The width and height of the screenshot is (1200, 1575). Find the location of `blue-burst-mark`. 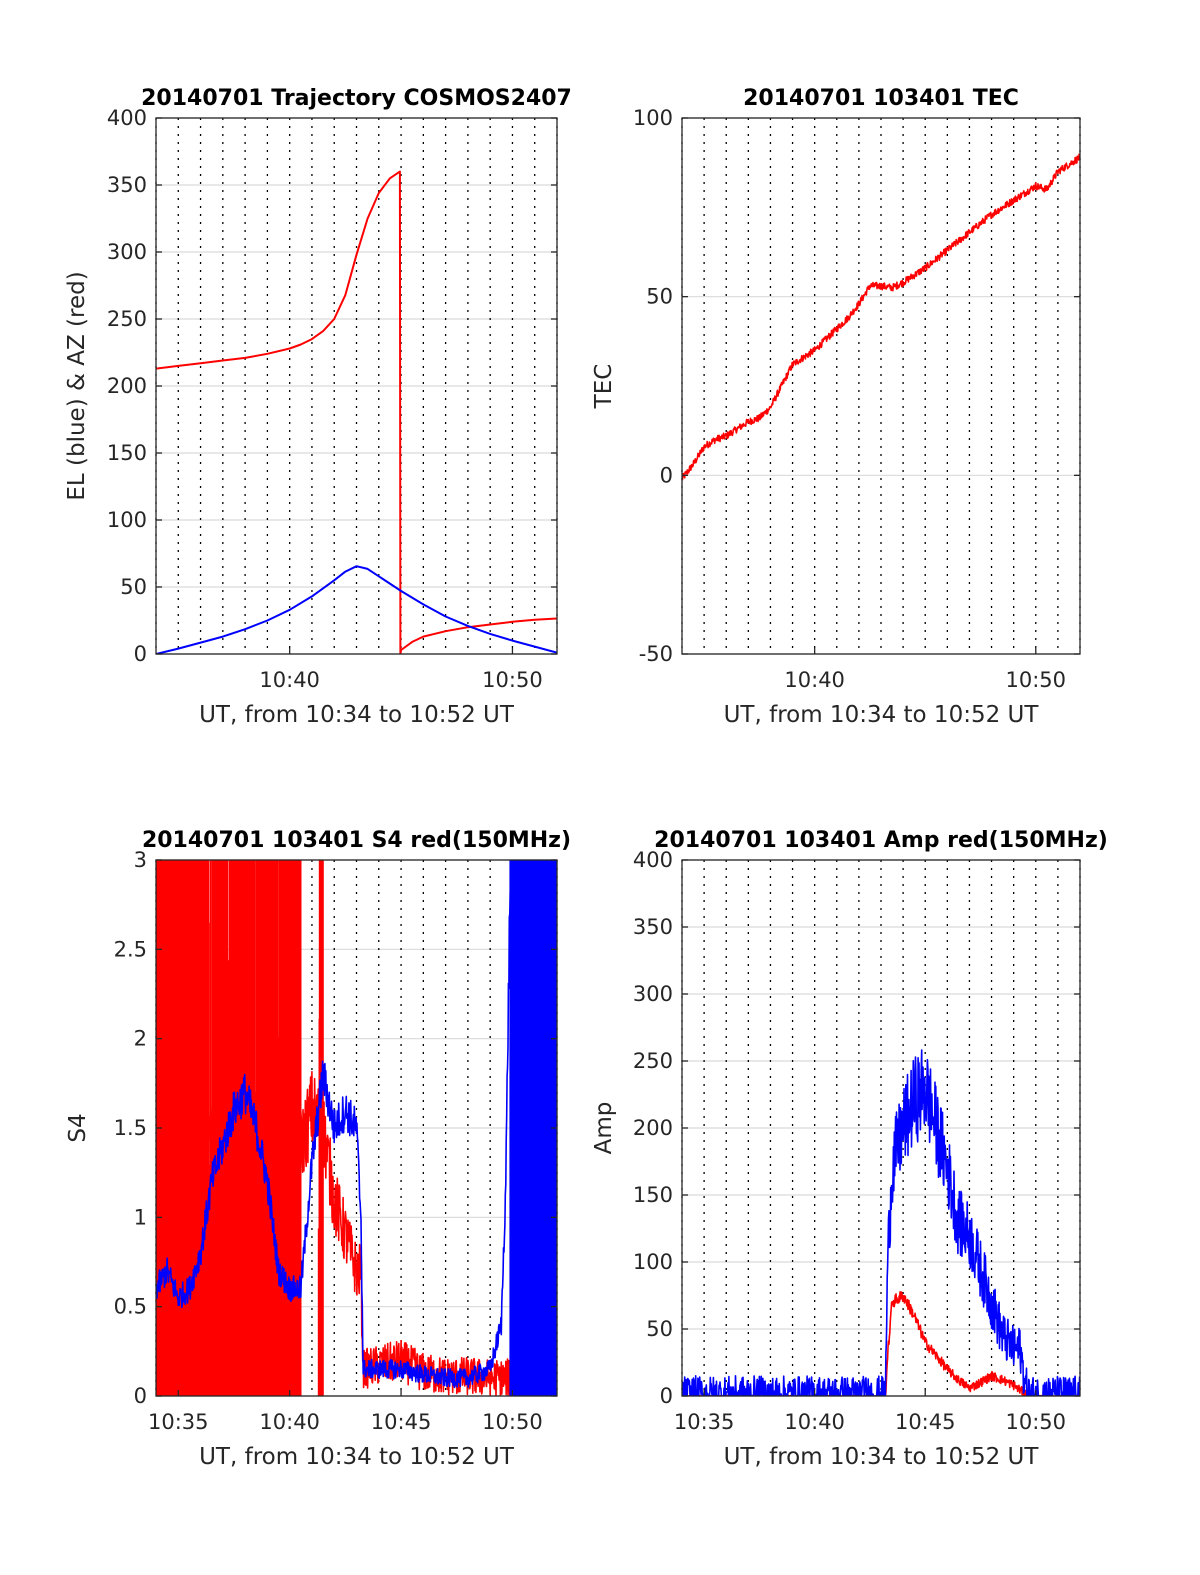

blue-burst-mark is located at coordinates (533, 1128).